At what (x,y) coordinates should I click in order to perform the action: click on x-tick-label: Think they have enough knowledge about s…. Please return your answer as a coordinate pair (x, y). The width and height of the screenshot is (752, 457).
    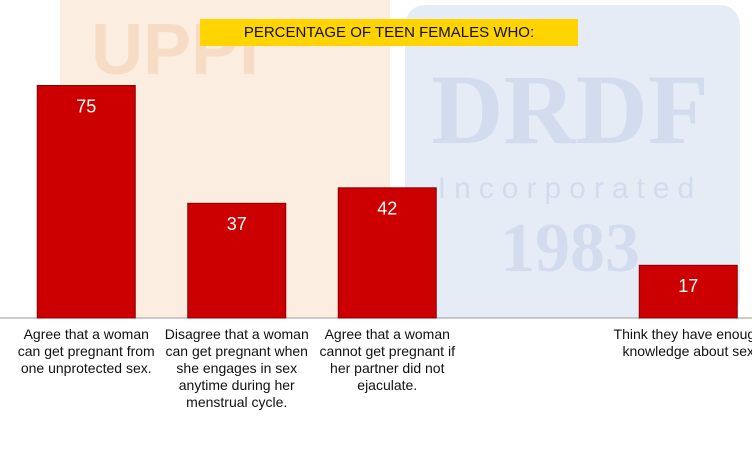
    Looking at the image, I should click on (682, 342).